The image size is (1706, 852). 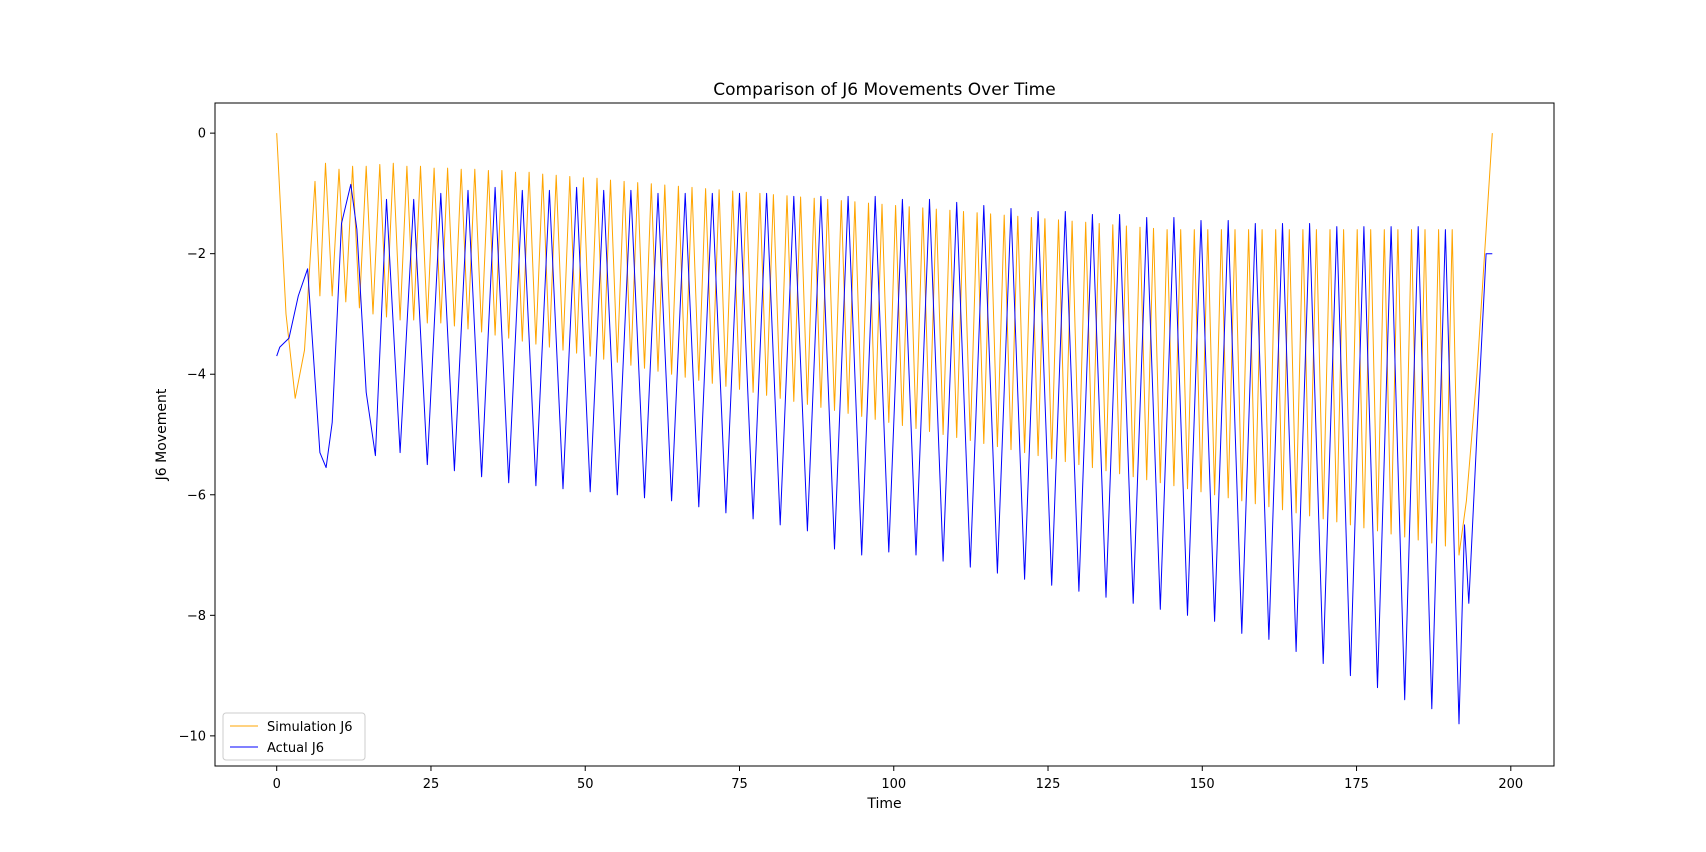 I want to click on x-tick-label: 150, so click(x=1202, y=784).